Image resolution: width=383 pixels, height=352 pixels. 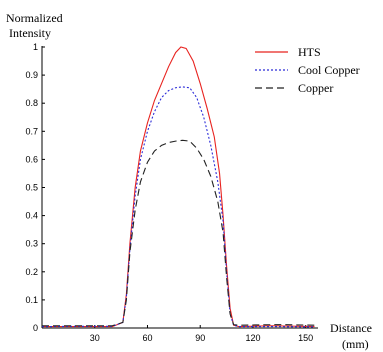 I want to click on y-tick-label: 1, so click(x=35, y=47).